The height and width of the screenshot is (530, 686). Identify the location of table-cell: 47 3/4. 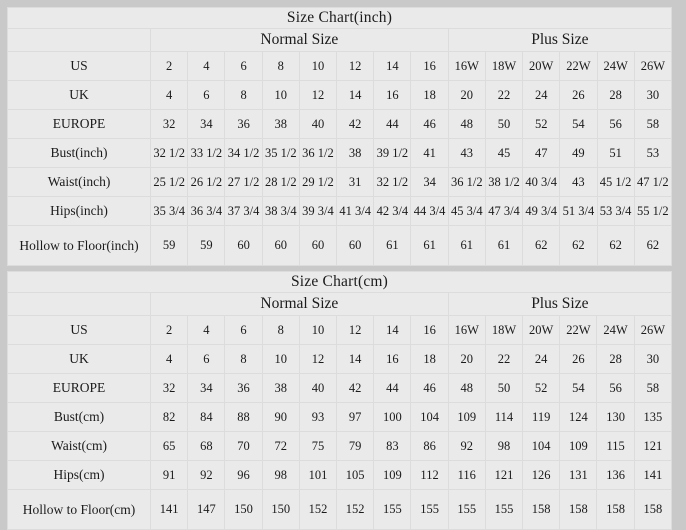
(504, 211).